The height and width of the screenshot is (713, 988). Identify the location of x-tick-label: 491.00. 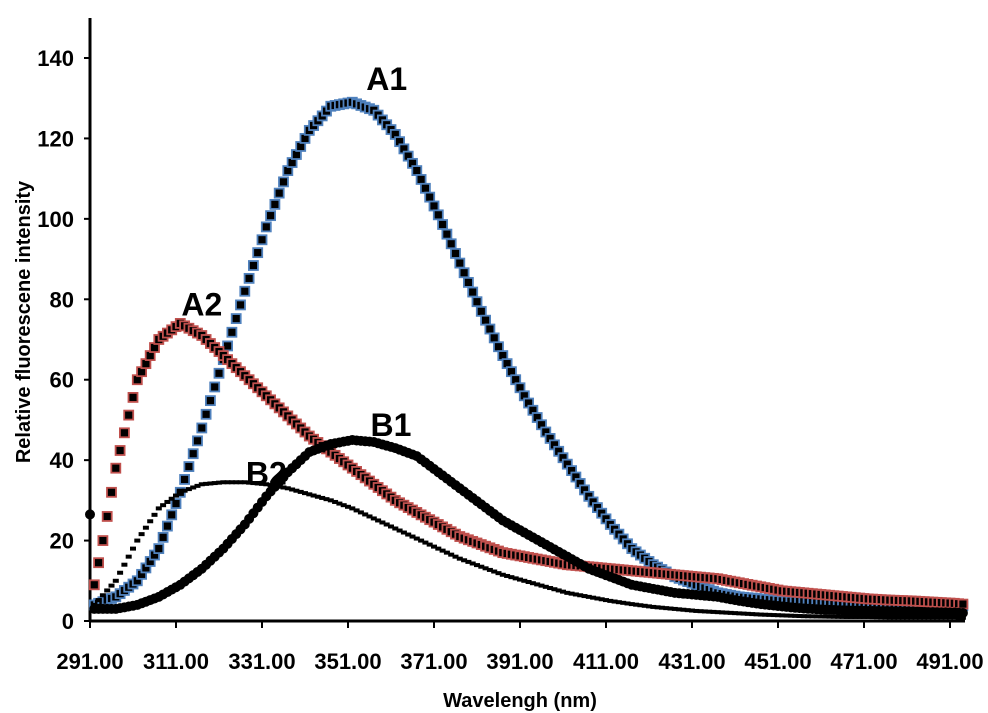
(949, 661).